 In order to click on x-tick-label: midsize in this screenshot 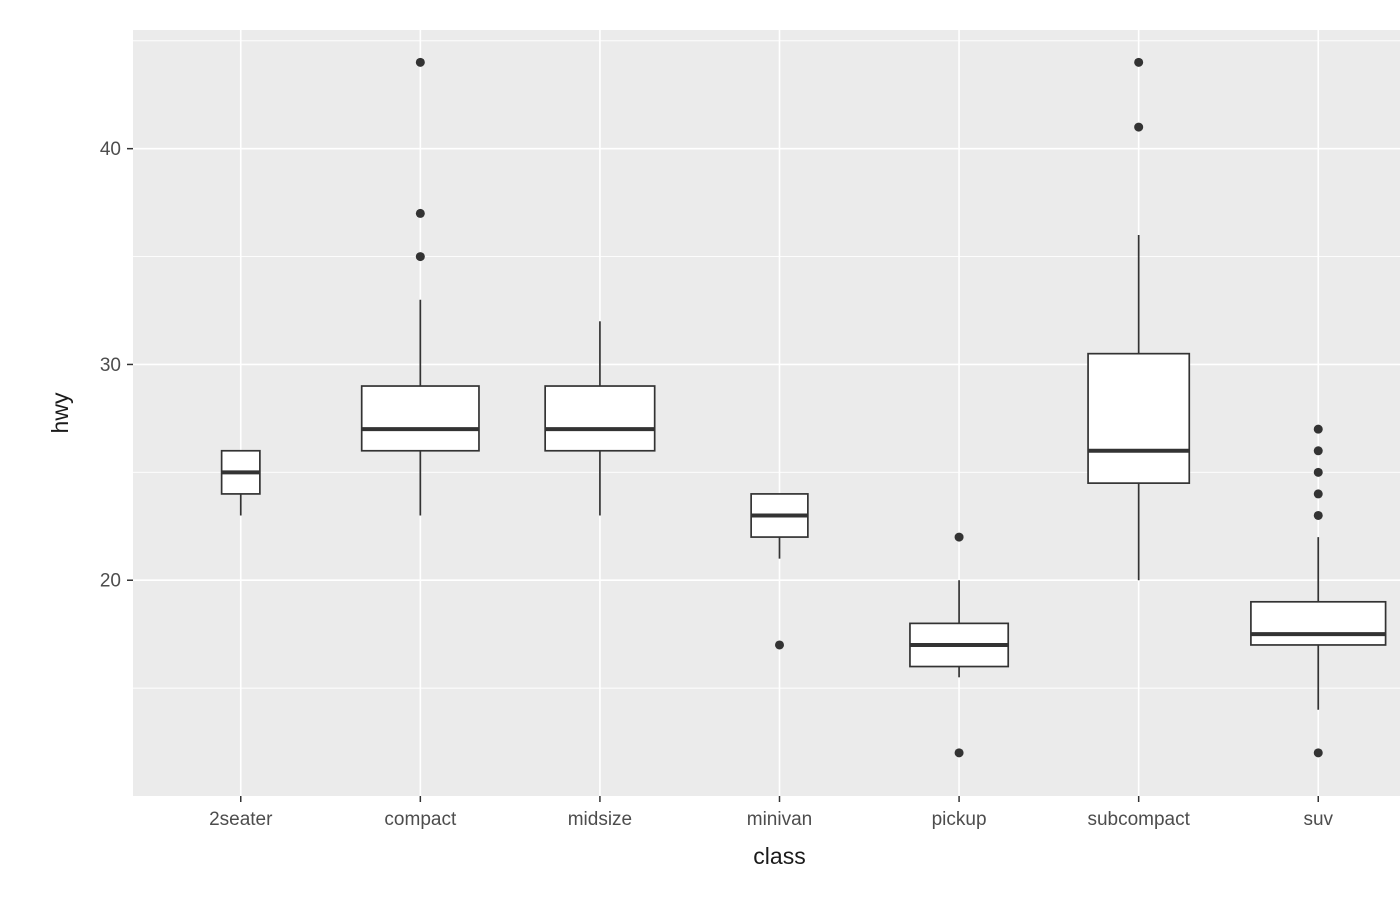, I will do `click(600, 819)`.